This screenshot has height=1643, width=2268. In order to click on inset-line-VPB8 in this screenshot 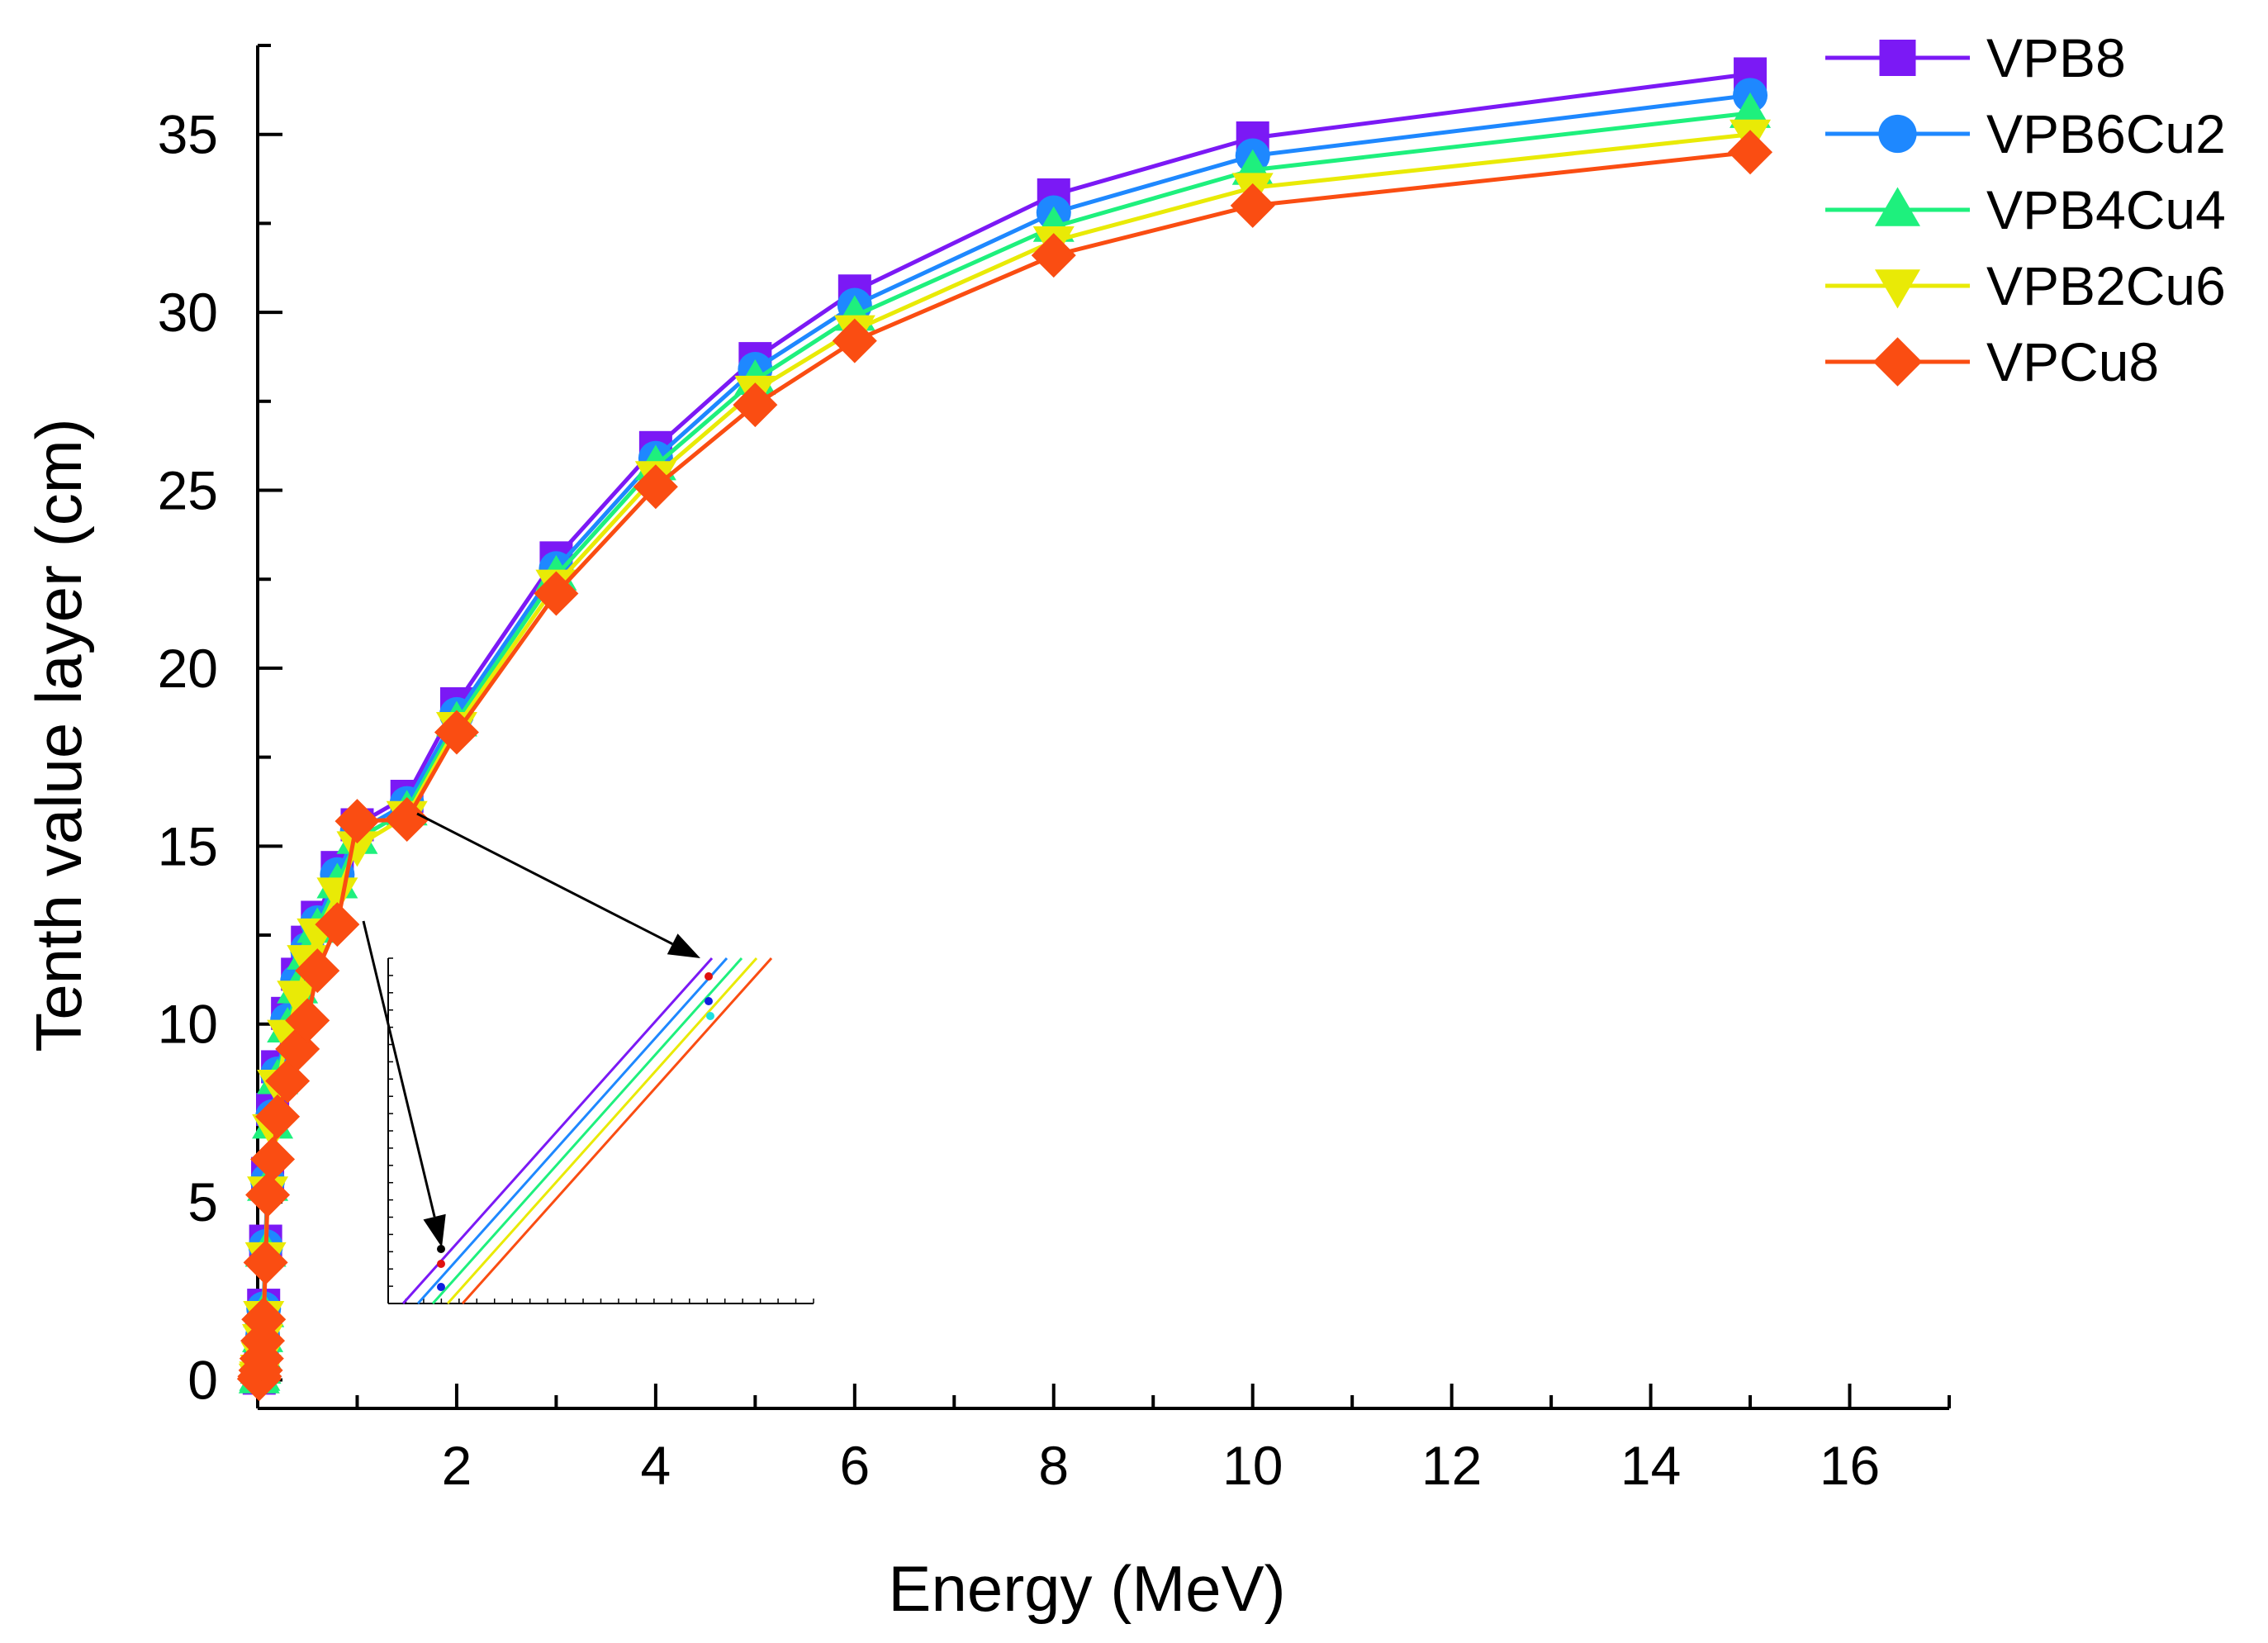, I will do `click(557, 1131)`.